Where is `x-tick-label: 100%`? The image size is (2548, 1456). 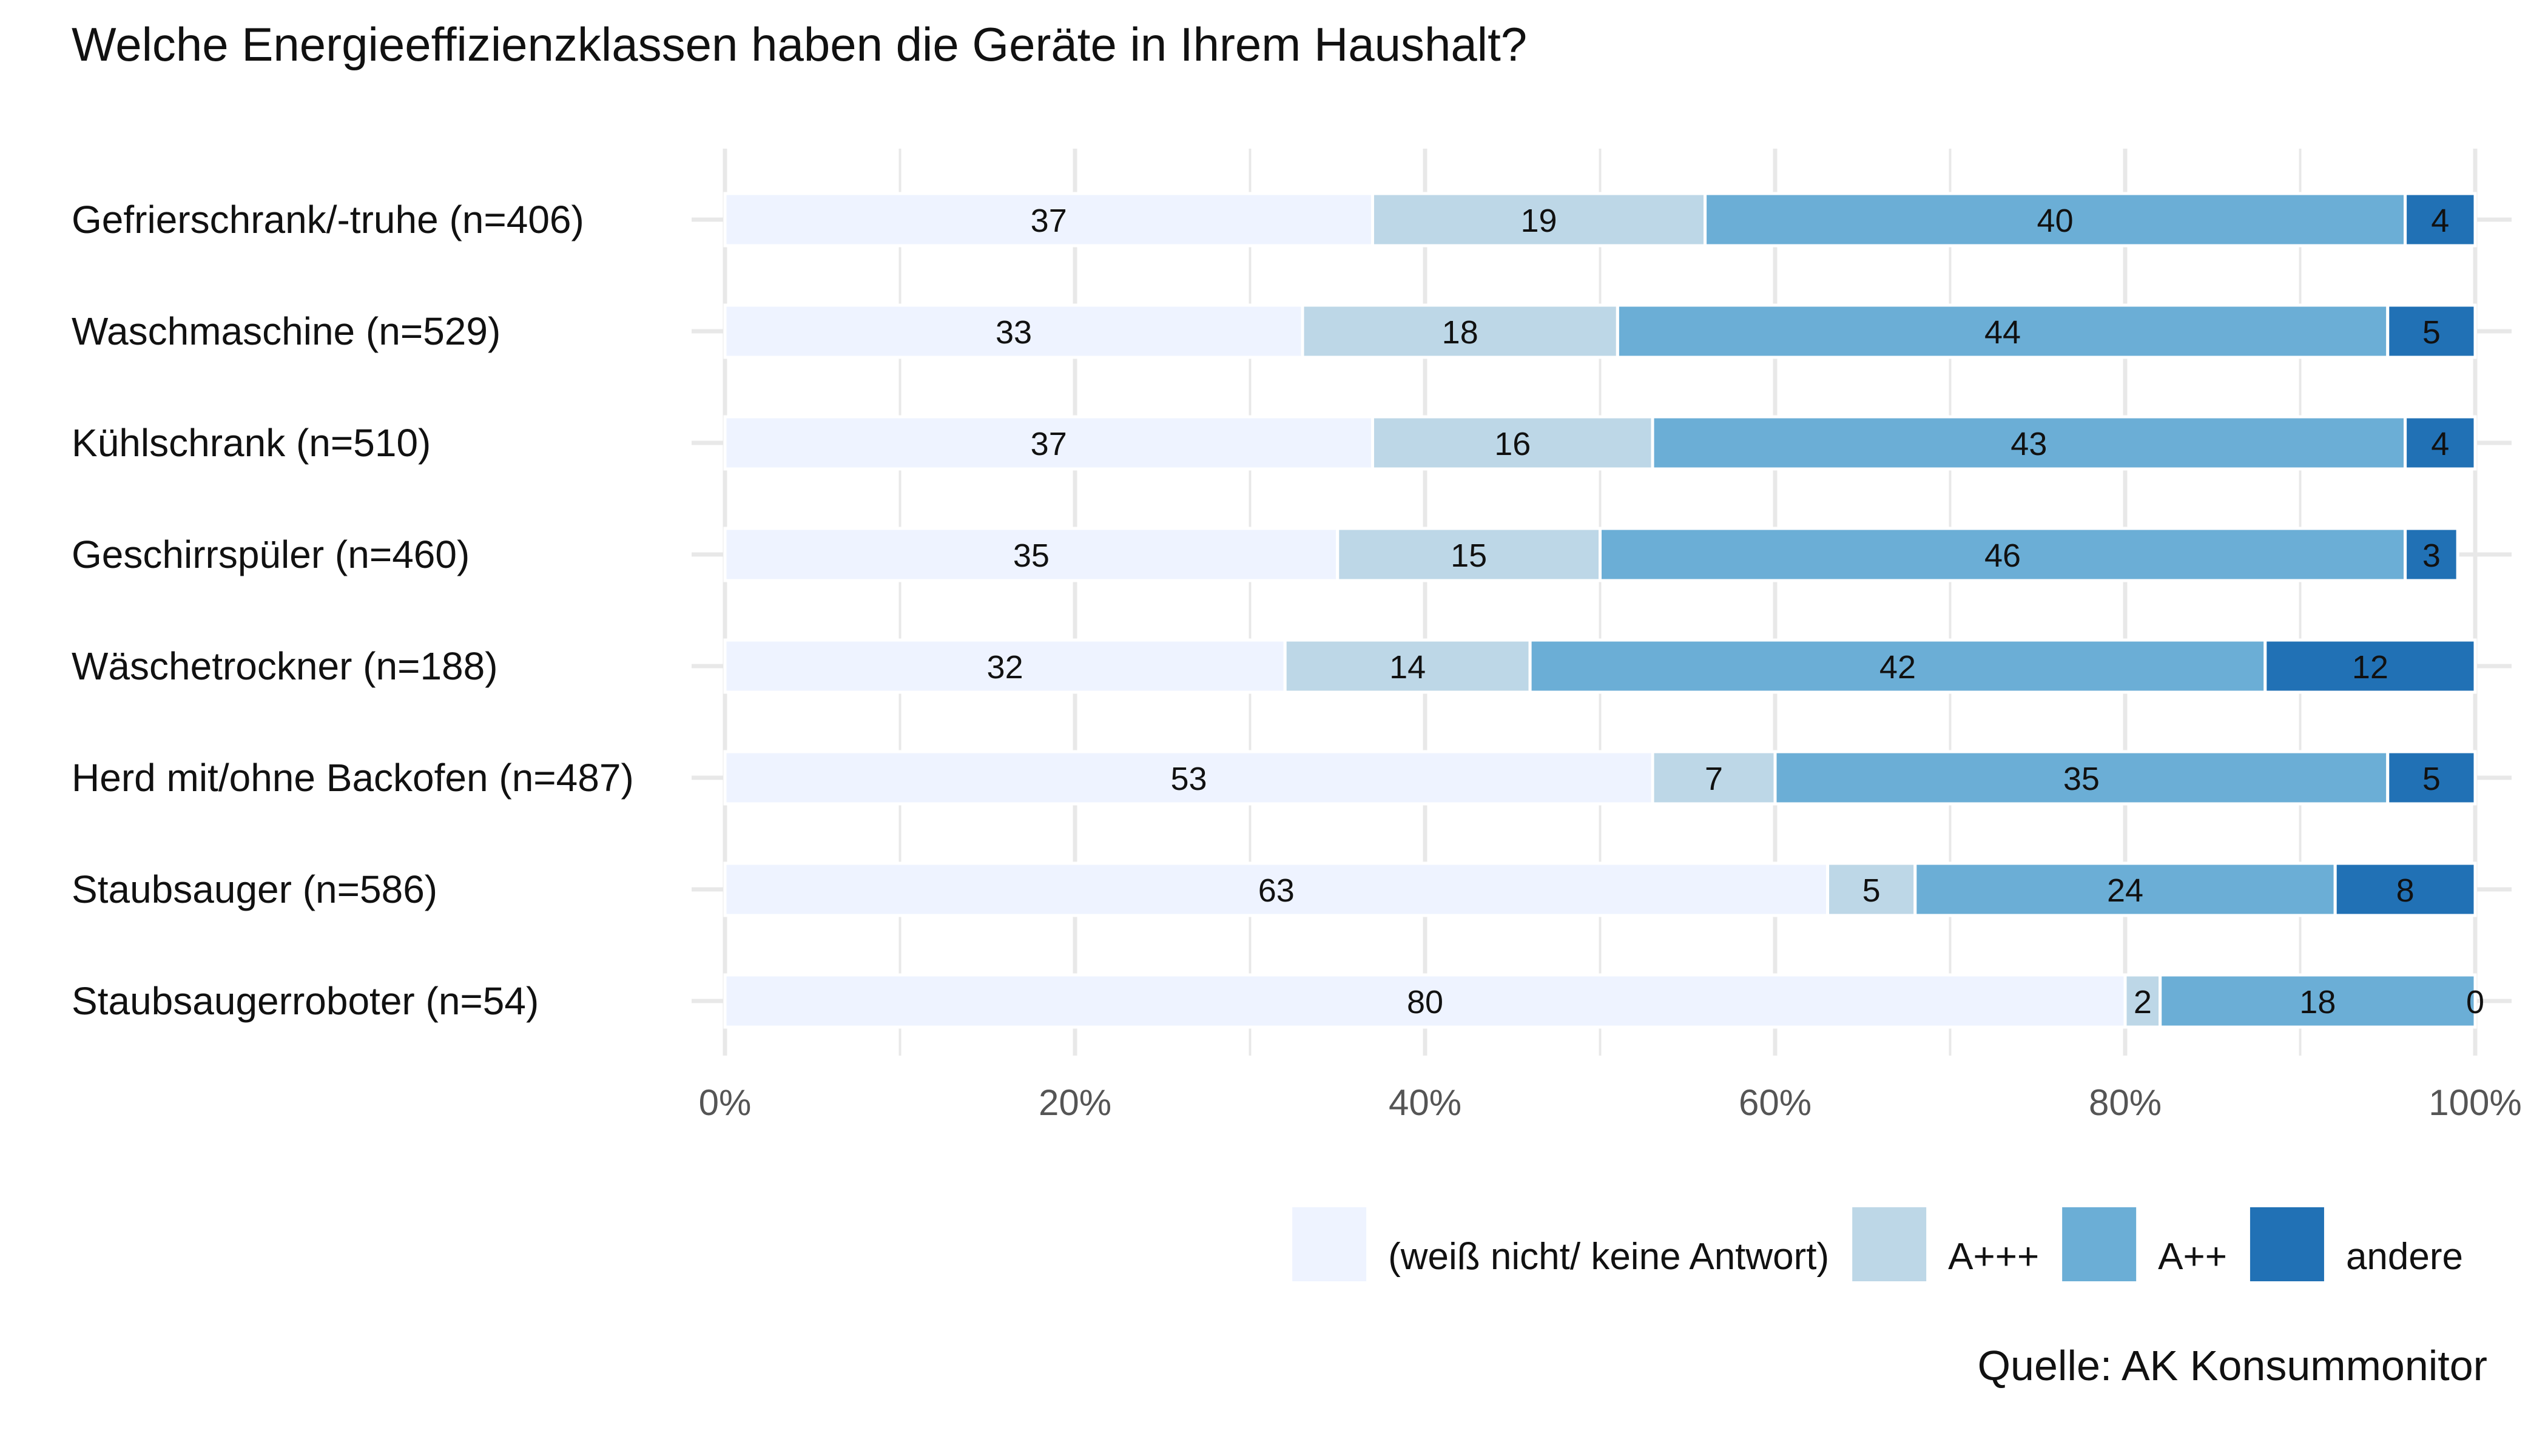
x-tick-label: 100% is located at coordinates (2474, 1102).